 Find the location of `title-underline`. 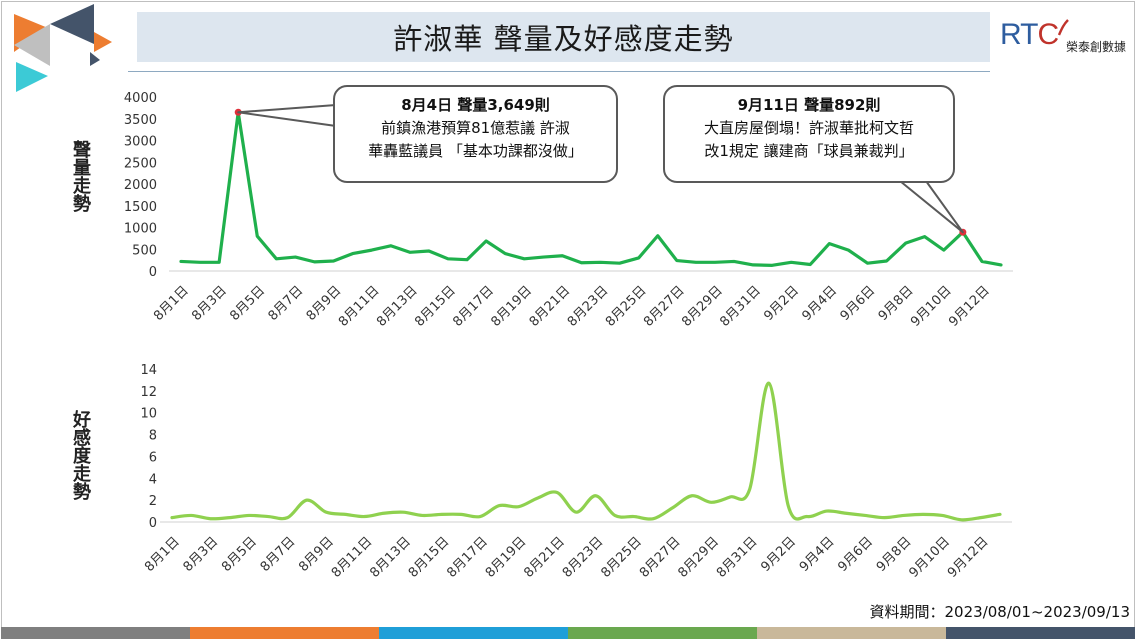

title-underline is located at coordinates (559, 71).